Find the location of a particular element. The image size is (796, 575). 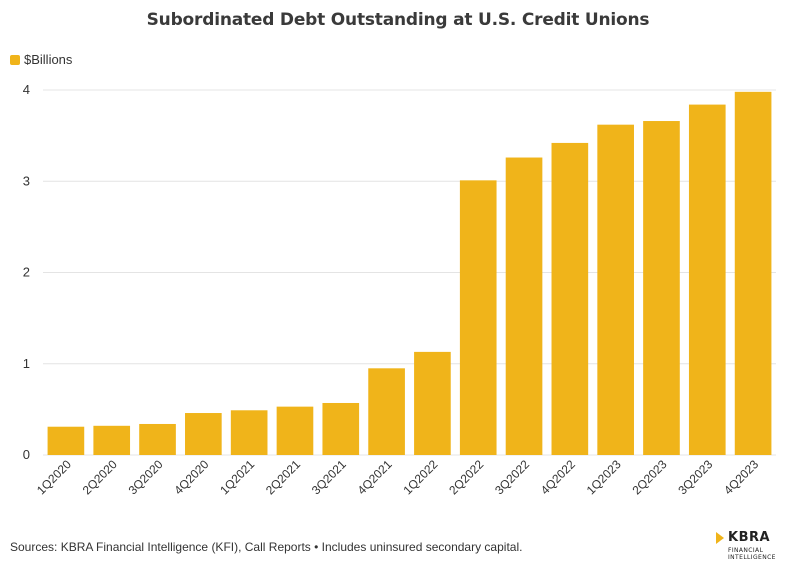

x-tick-label: 4Q2021 is located at coordinates (375, 477).